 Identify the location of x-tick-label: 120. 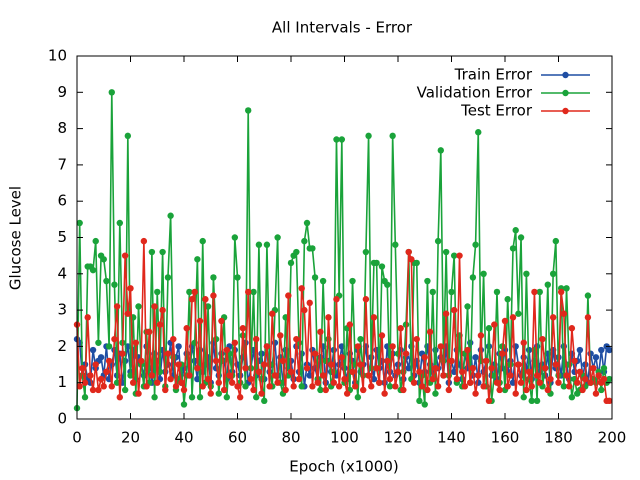
(398, 438).